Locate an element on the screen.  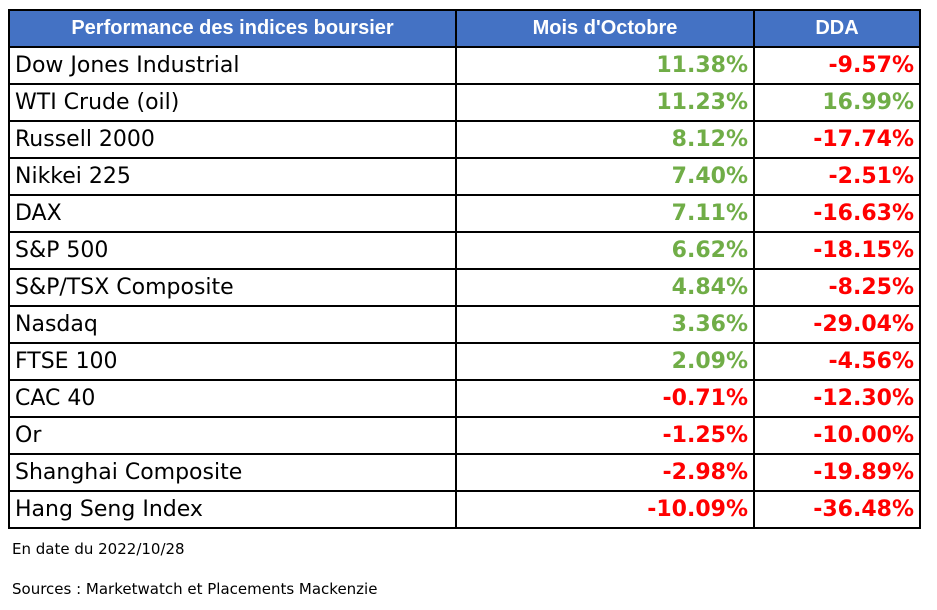
table-row: Dow Jones Industrial 11.38% -9.57% is located at coordinates (464, 65).